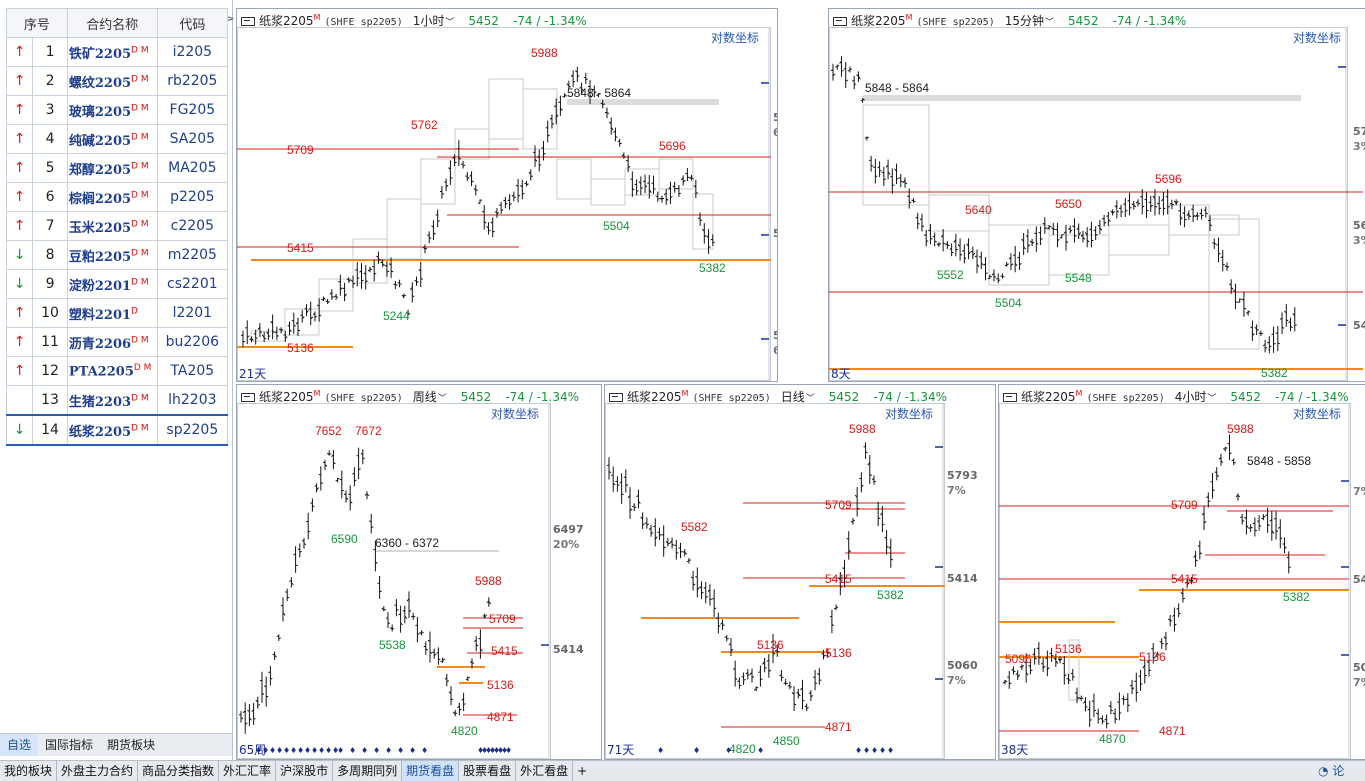 The height and width of the screenshot is (781, 1365). Describe the element at coordinates (192, 139) in the screenshot. I see `contract-code: SA205` at that location.